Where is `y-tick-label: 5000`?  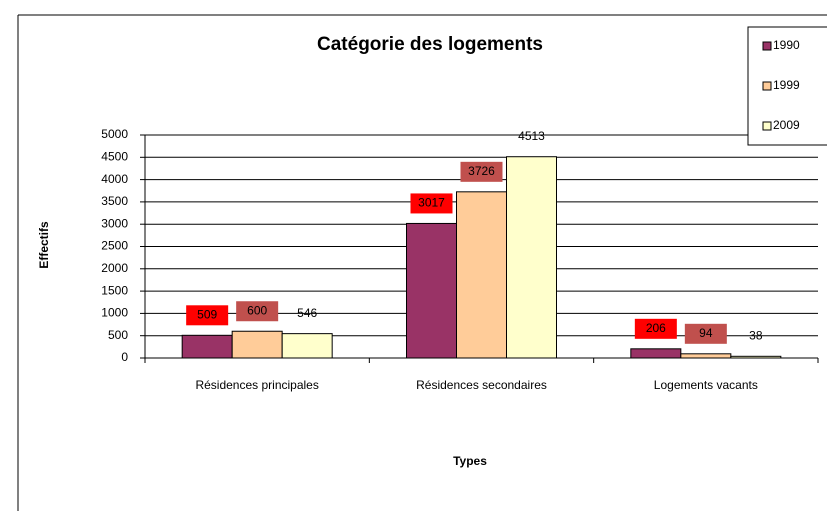 y-tick-label: 5000 is located at coordinates (114, 134).